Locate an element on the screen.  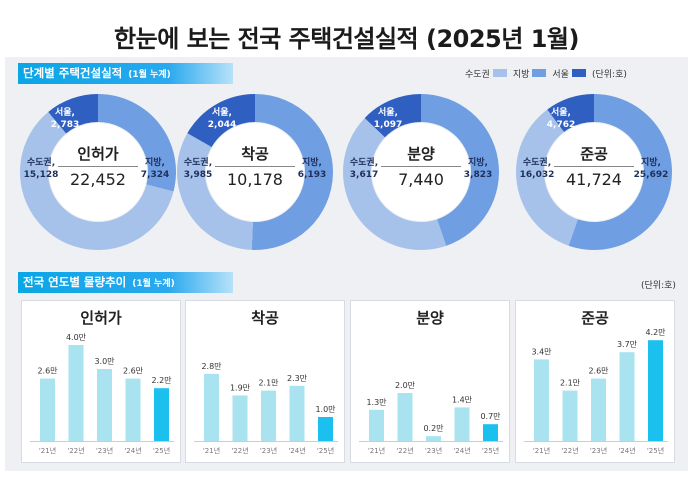
donut-label-seoul: 서울, 2,044 is located at coordinates (222, 119).